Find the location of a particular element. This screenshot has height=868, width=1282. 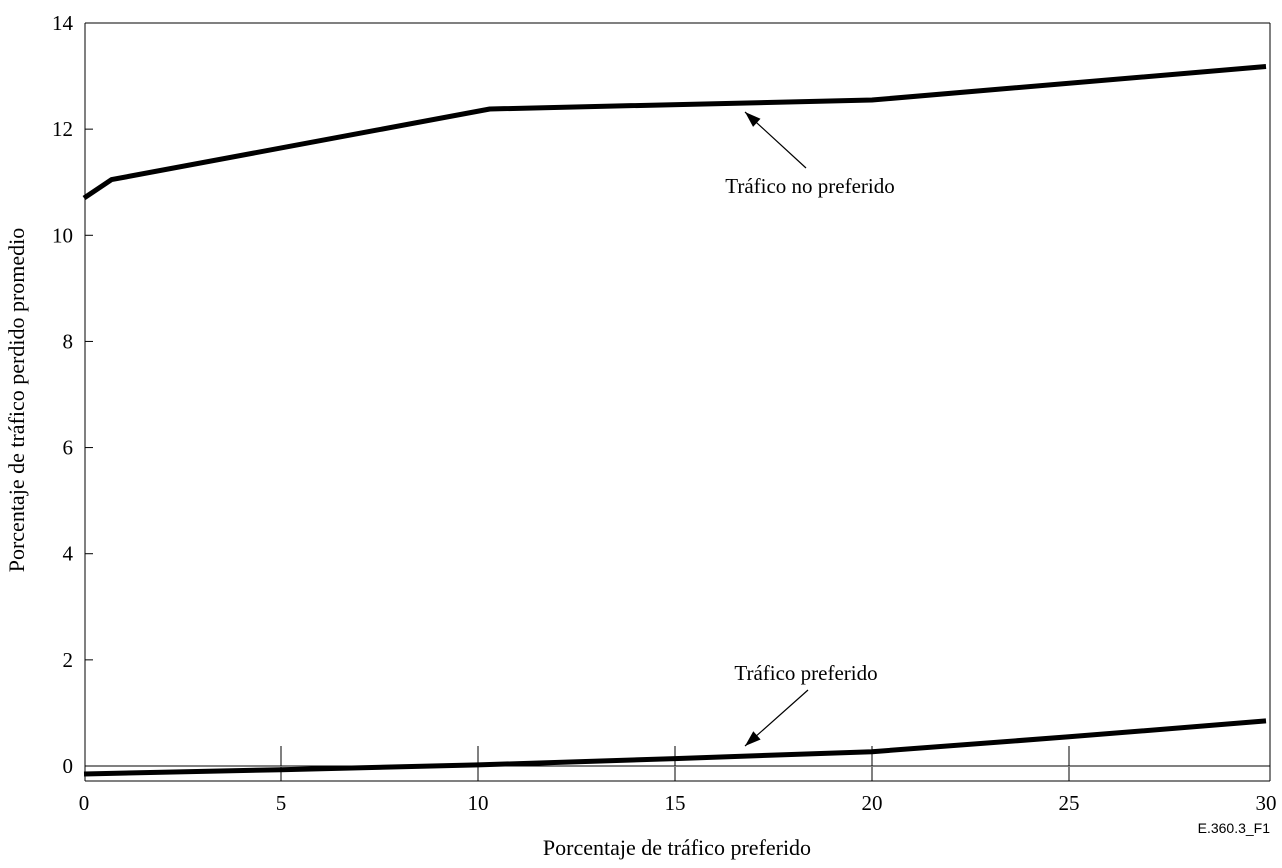

series-line-no-preferido is located at coordinates (674, 132).